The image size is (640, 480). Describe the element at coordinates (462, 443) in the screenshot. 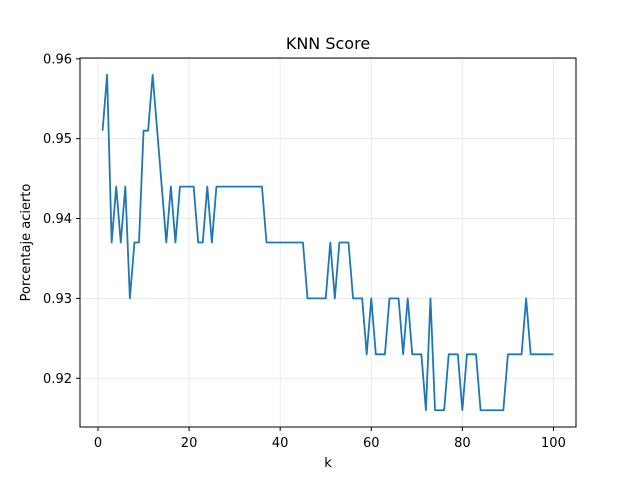

I see `x-tick-label: 80` at that location.